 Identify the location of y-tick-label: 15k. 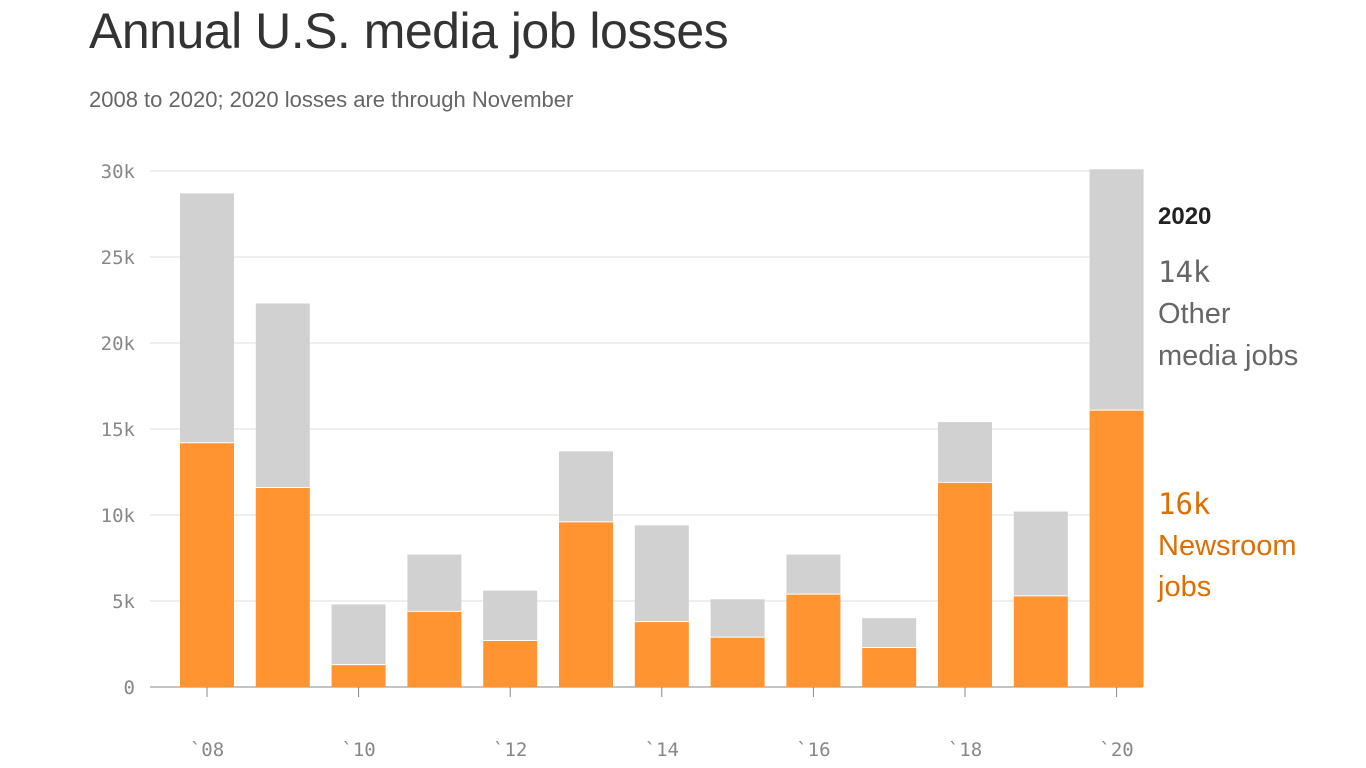
(118, 430).